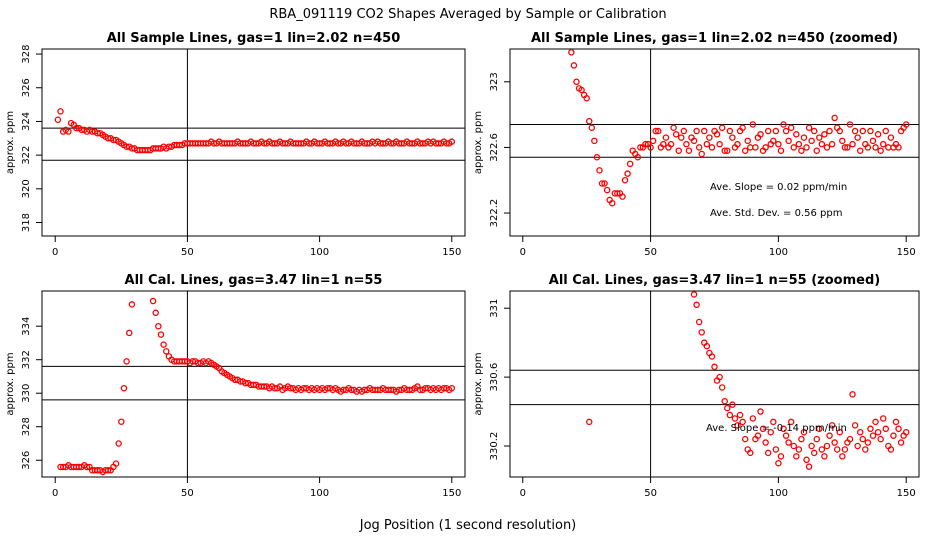  Describe the element at coordinates (26, 188) in the screenshot. I see `y-tick-label: 320` at that location.